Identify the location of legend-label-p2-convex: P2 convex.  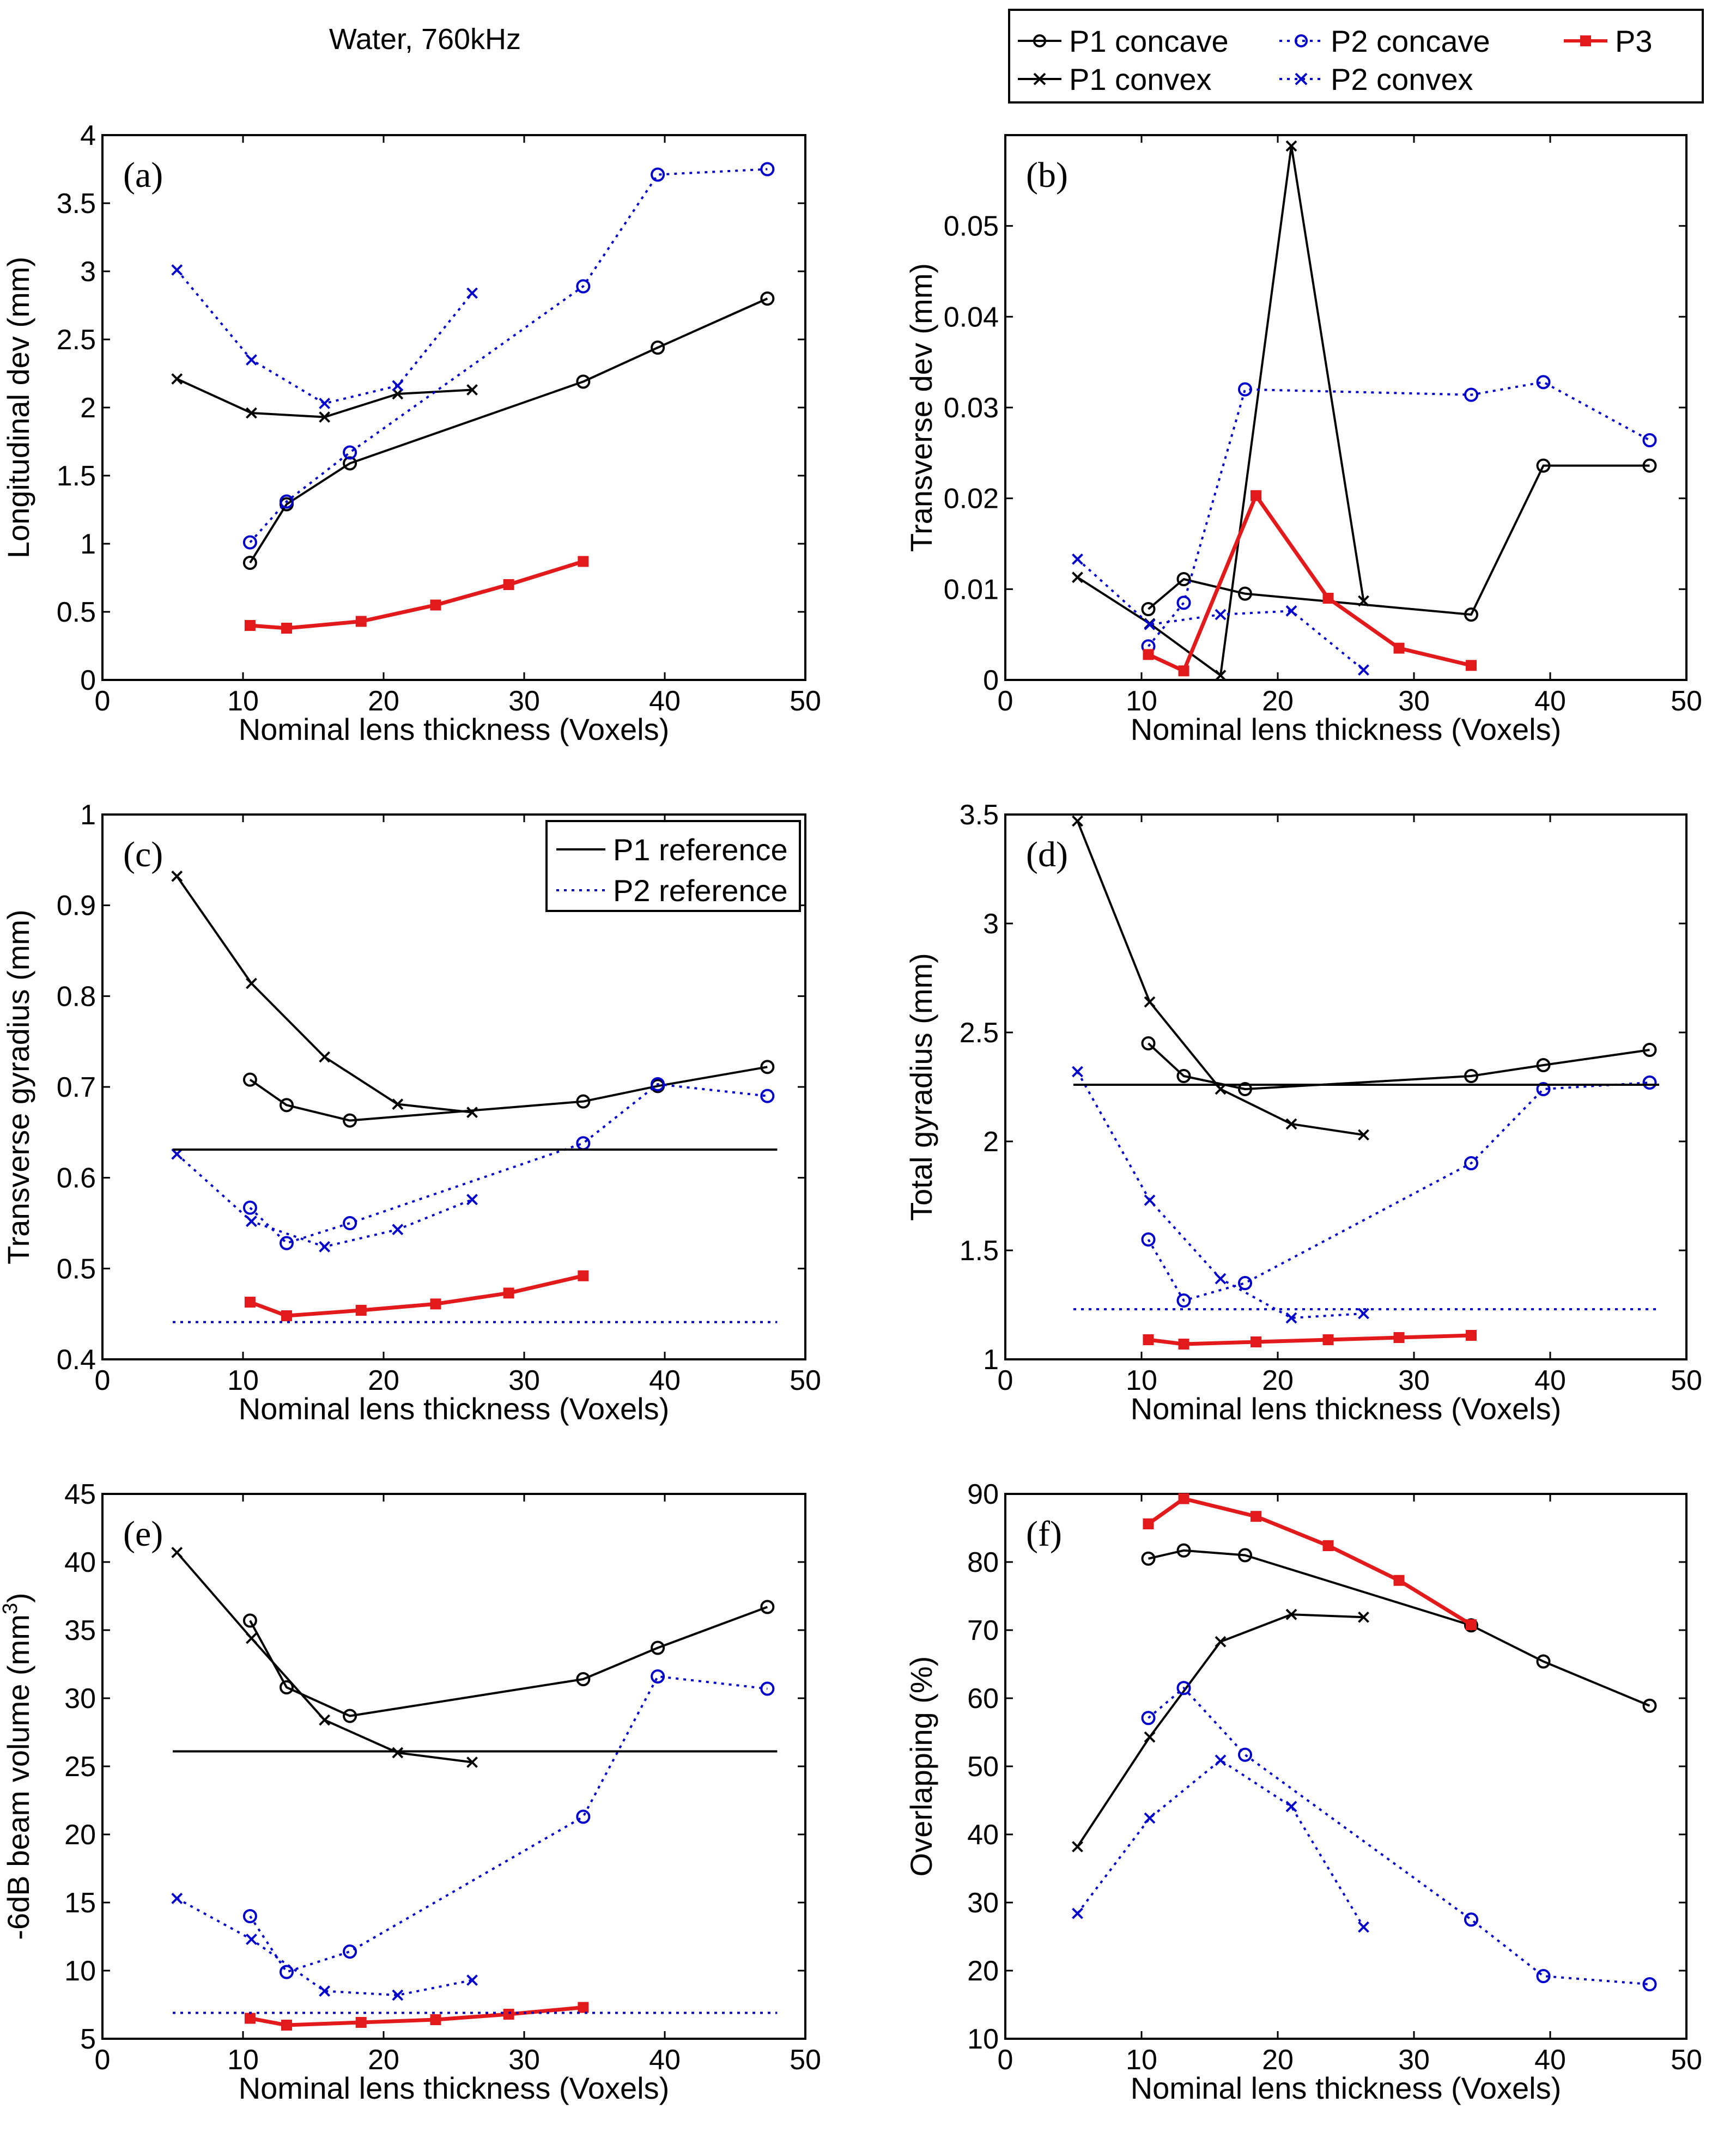
(1402, 79).